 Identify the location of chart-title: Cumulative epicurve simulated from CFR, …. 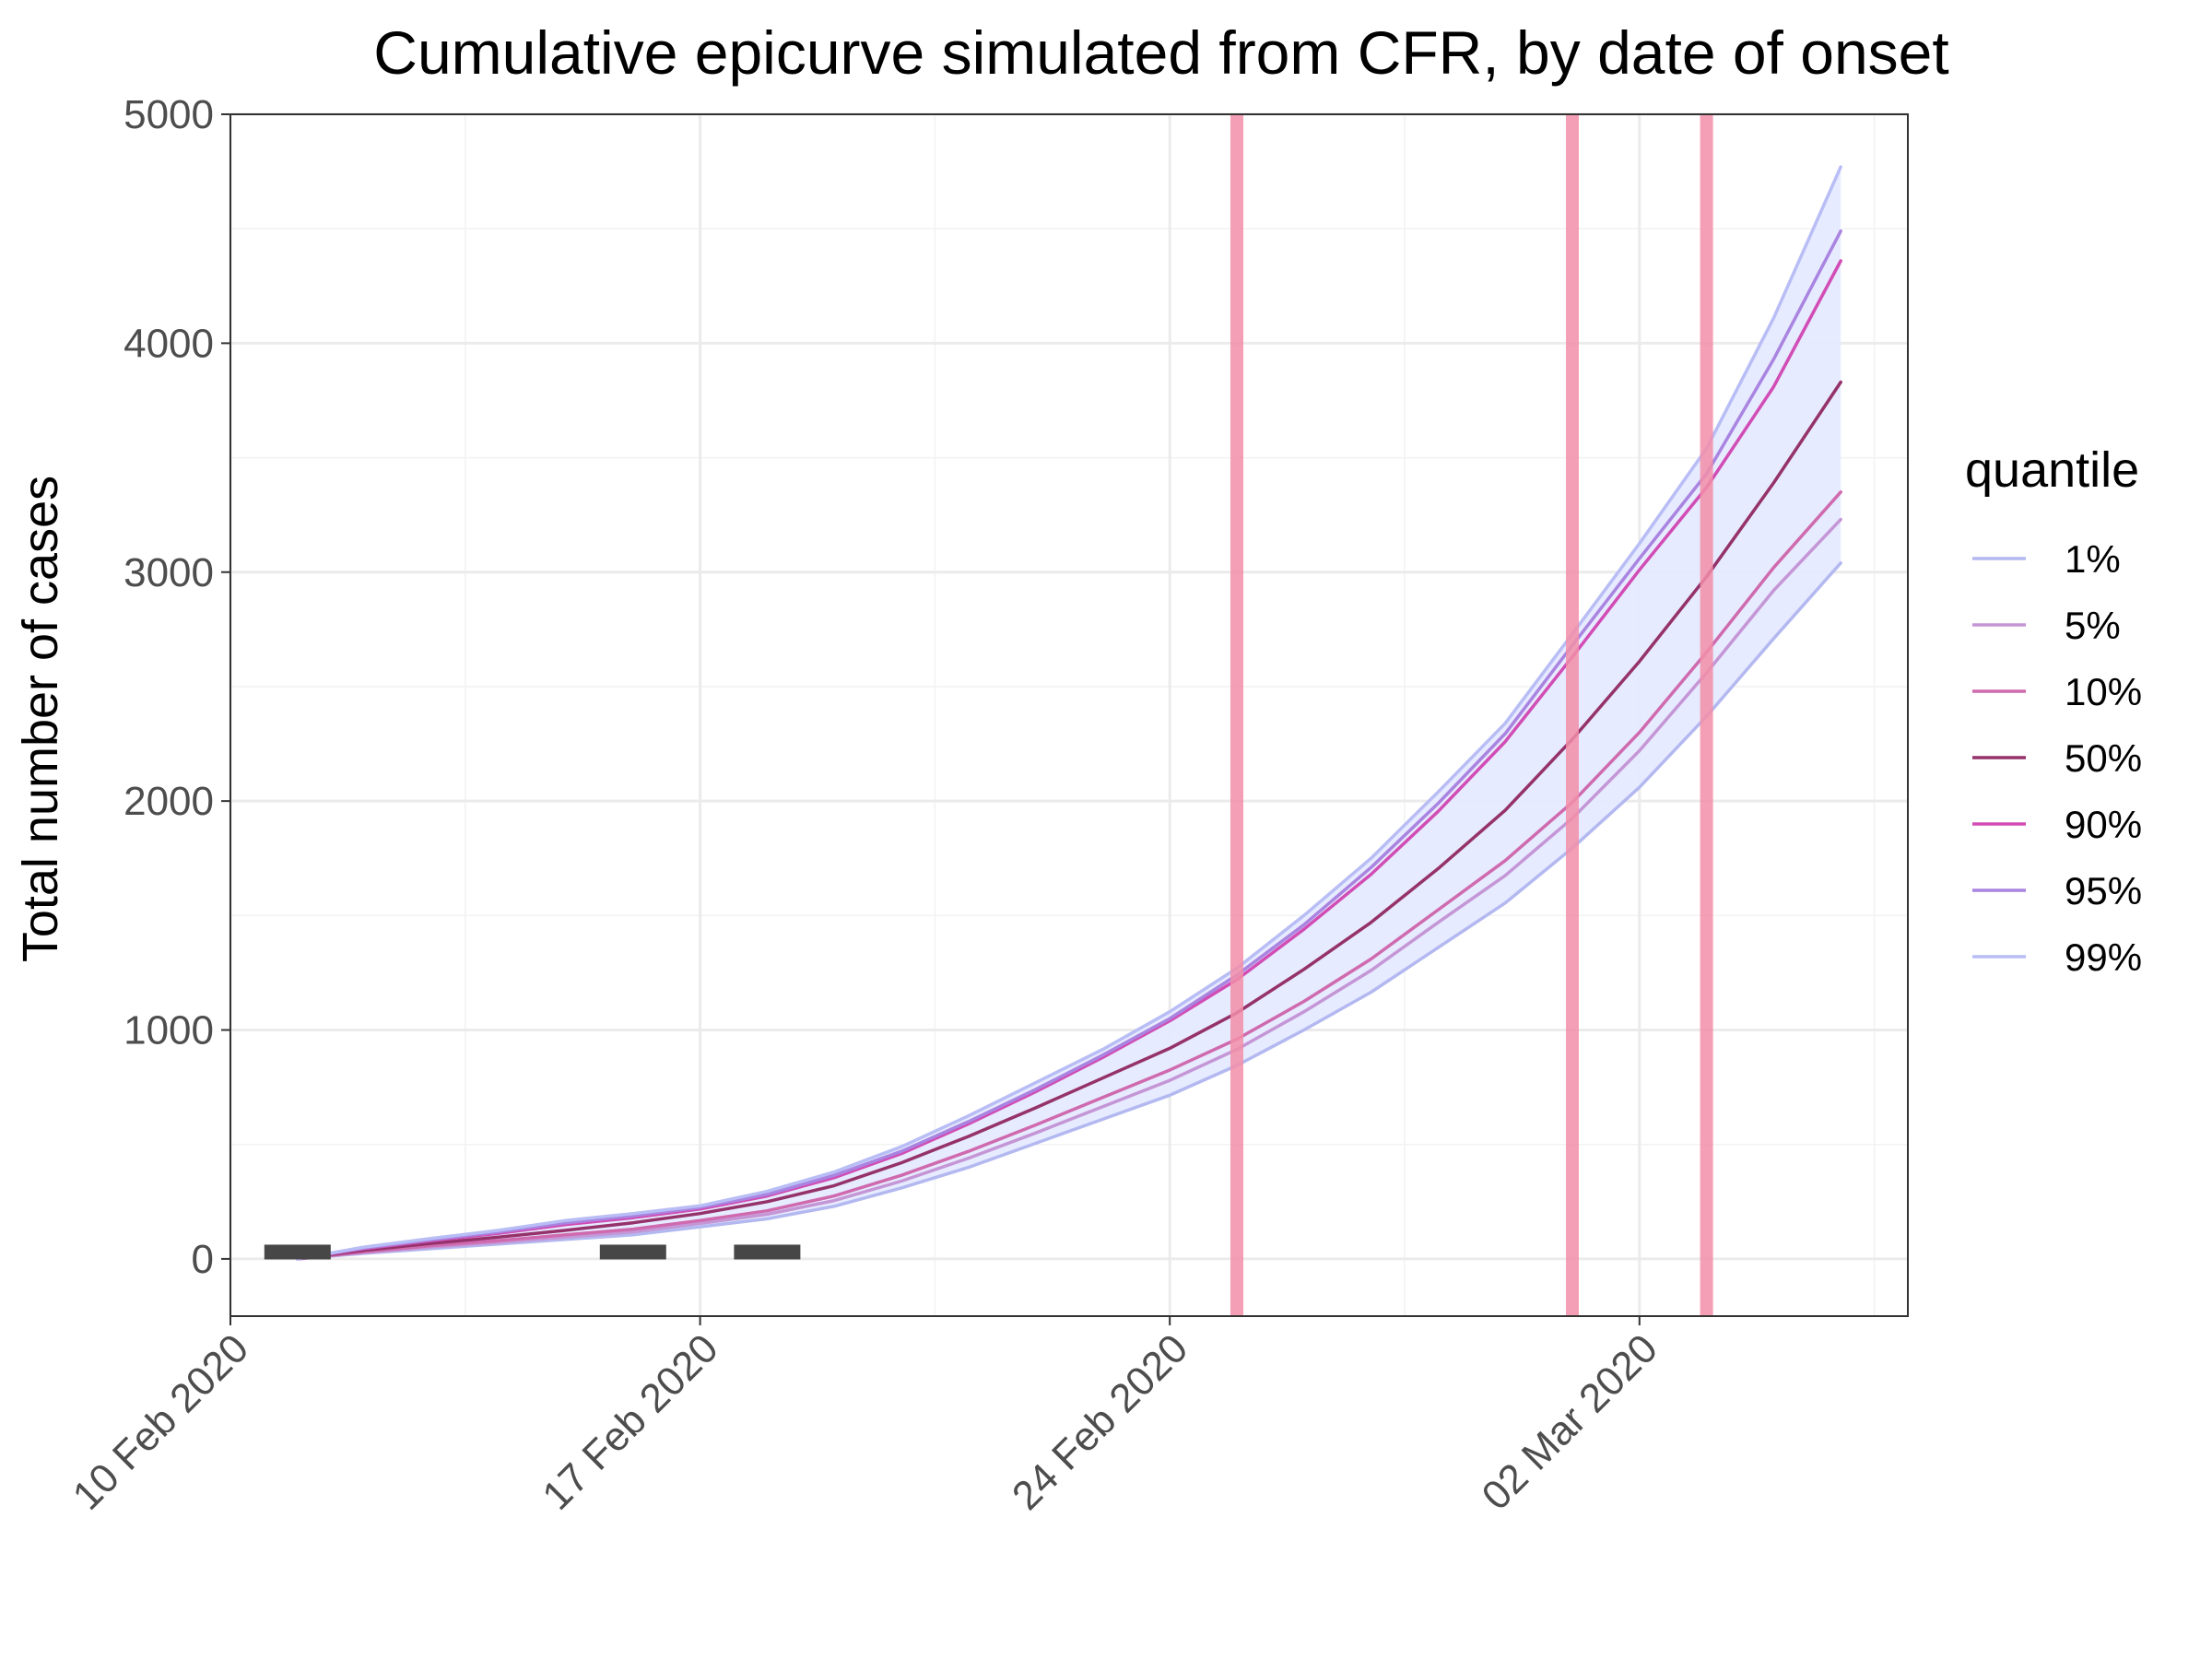
(1160, 52).